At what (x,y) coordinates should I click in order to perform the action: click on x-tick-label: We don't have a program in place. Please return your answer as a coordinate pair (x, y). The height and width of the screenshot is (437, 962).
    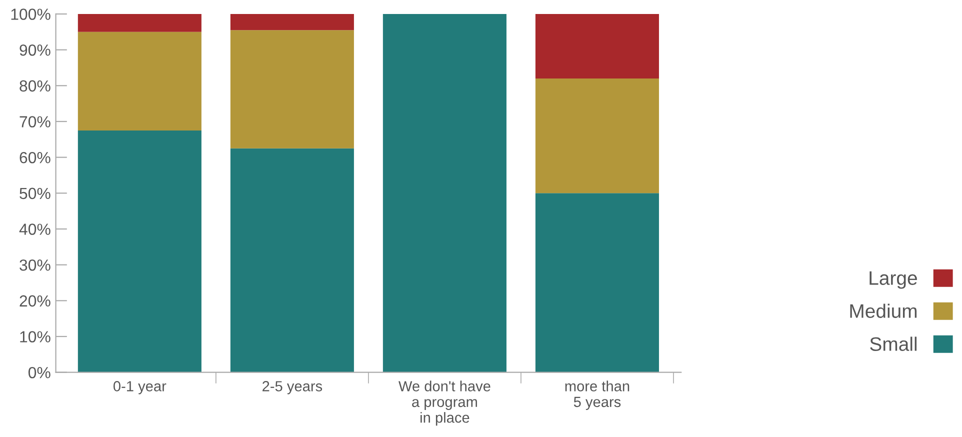
    Looking at the image, I should click on (444, 403).